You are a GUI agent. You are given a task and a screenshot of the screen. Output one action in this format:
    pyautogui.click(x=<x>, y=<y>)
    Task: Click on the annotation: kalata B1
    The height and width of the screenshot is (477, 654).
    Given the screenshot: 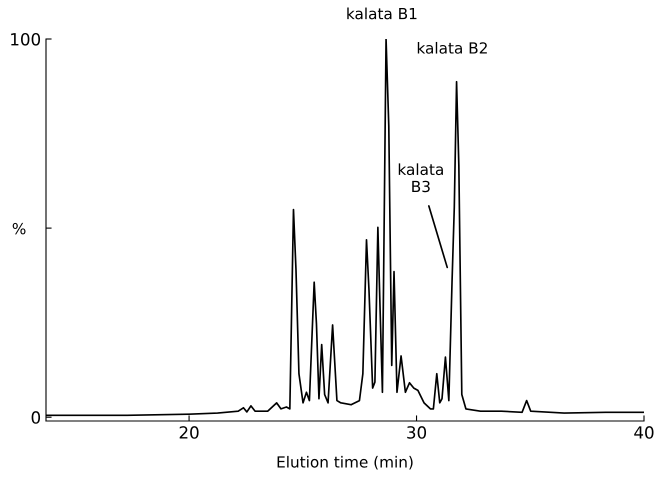 What is the action you would take?
    pyautogui.click(x=381, y=14)
    